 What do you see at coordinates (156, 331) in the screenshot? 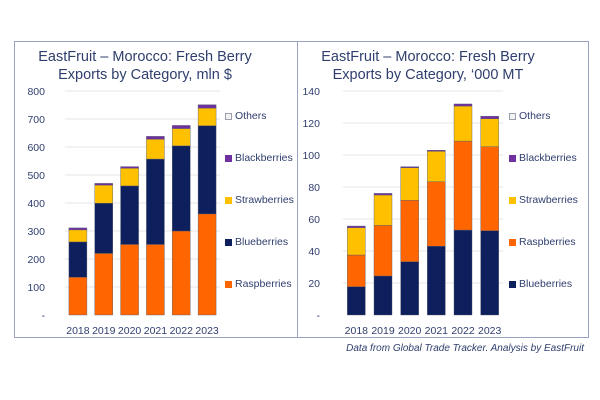
I see `x-tick-label: 2021` at bounding box center [156, 331].